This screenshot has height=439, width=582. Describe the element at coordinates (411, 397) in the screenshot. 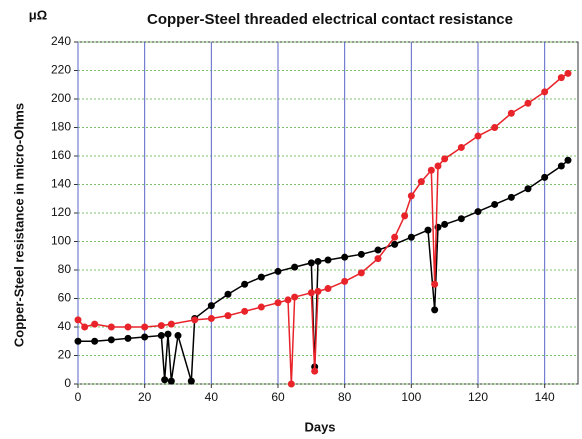

I see `x-tick-label: 100` at that location.